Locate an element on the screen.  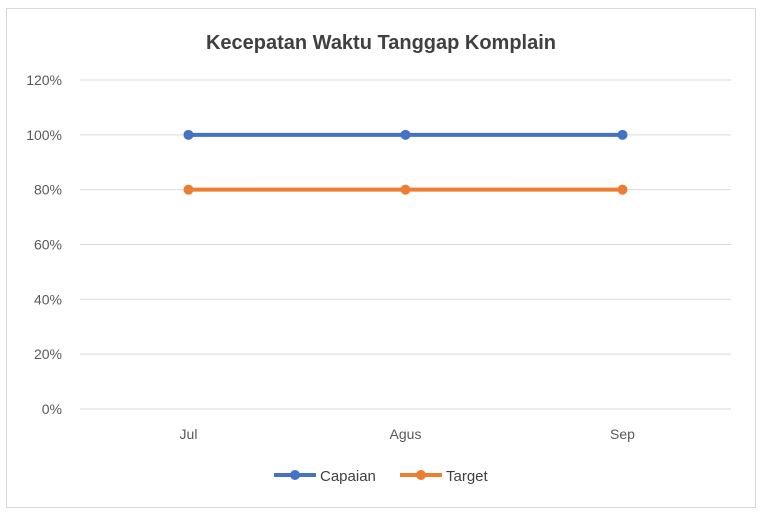
legend-label-capaian: Capaian is located at coordinates (348, 476).